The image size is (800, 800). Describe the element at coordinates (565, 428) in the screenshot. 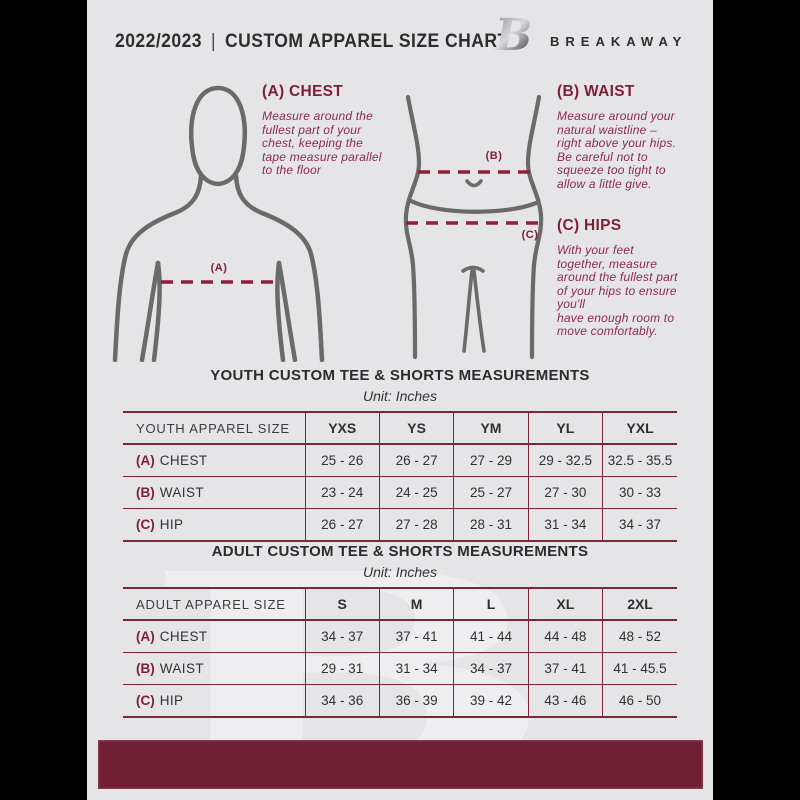

I see `size-header-yl: YL` at that location.